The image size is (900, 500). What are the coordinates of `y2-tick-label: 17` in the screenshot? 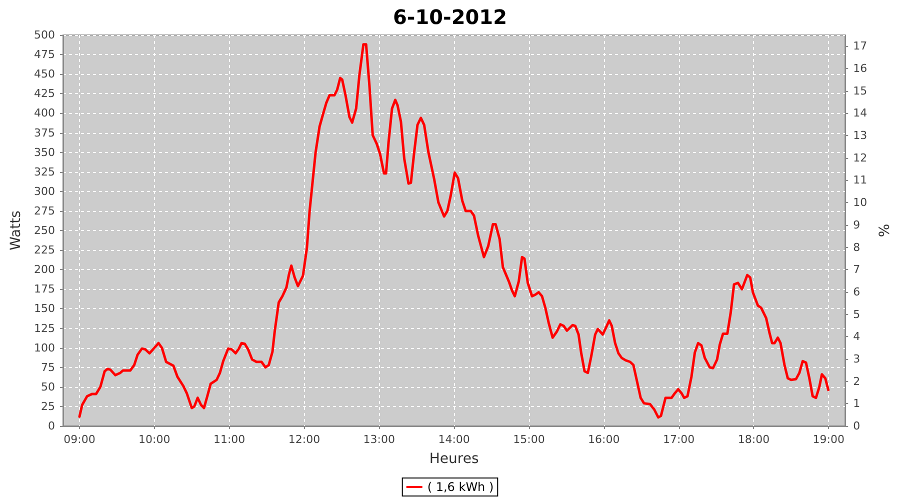 It's located at (860, 46).